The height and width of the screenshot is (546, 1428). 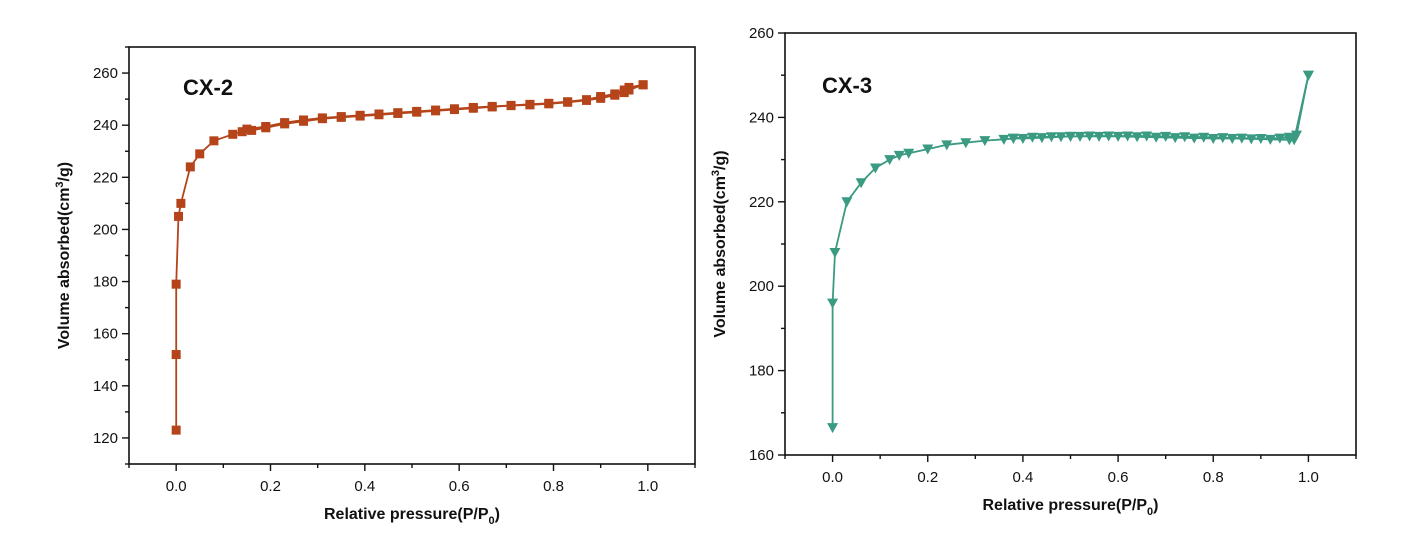 What do you see at coordinates (761, 286) in the screenshot?
I see `y-tick-label: 200` at bounding box center [761, 286].